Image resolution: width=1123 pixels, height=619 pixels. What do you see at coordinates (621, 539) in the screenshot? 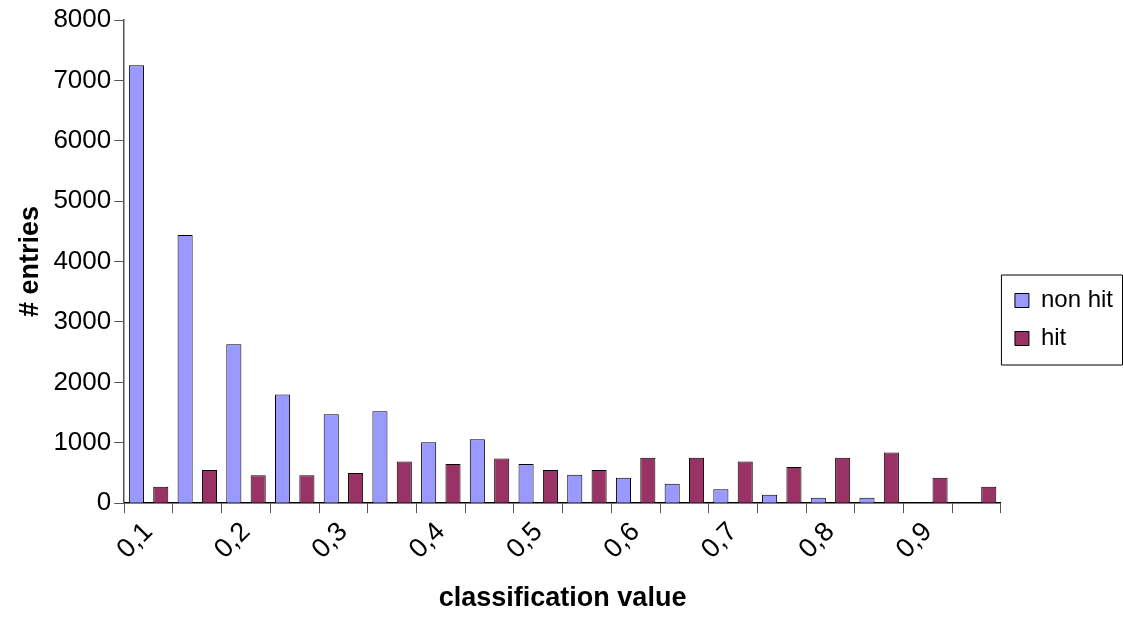
I see `x-tick-label: 0,6` at bounding box center [621, 539].